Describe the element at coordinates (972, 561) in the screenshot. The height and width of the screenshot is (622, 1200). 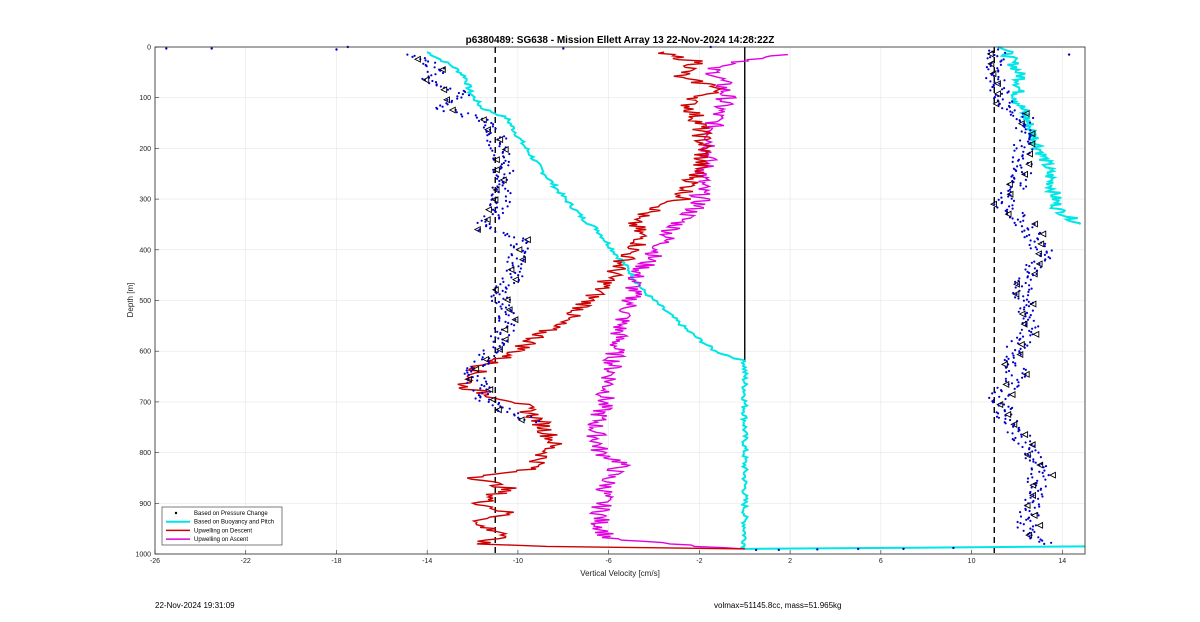
I see `x-tick-label: 10` at that location.